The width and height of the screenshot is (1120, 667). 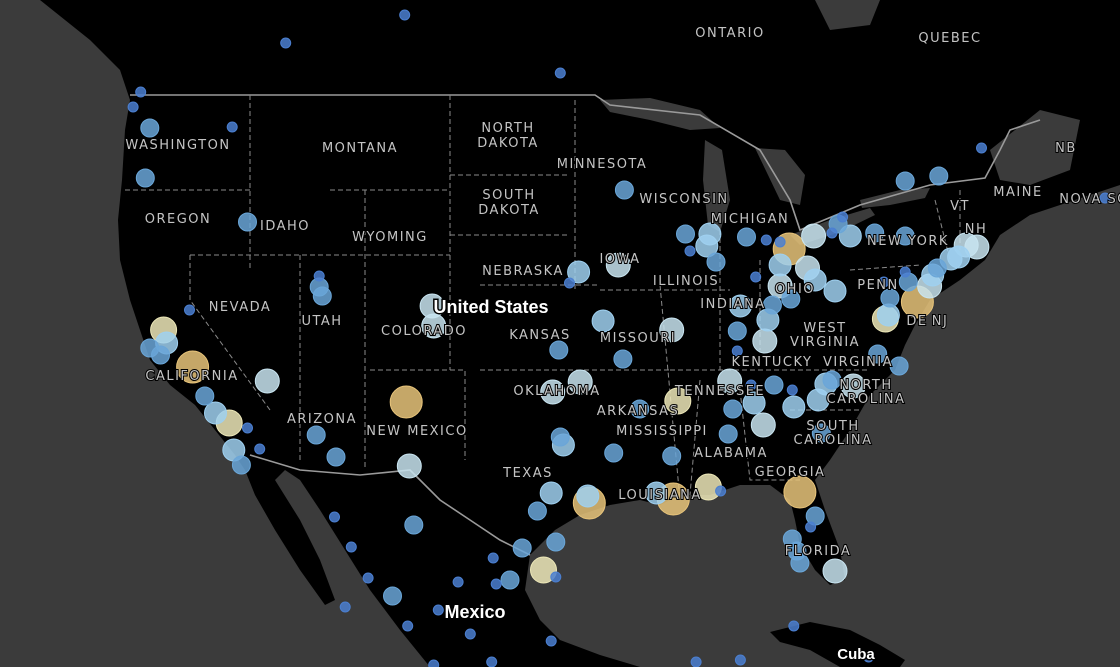 What do you see at coordinates (678, 401) in the screenshot?
I see `data-point-pale-yellow` at bounding box center [678, 401].